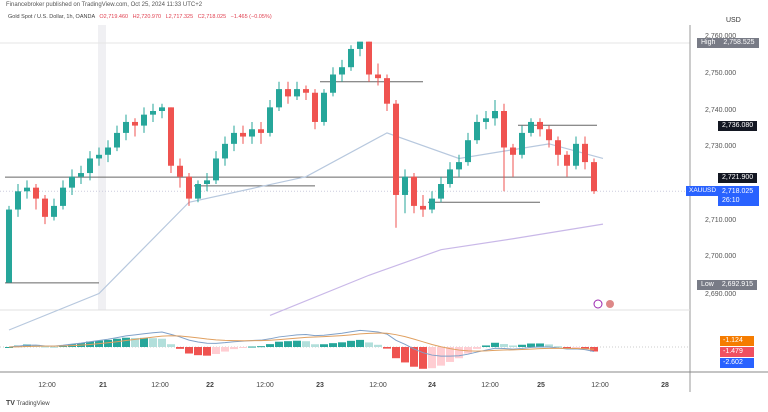 Image resolution: width=768 pixels, height=412 pixels. Describe the element at coordinates (436, 269) in the screenshot. I see `moving-average-slow` at that location.